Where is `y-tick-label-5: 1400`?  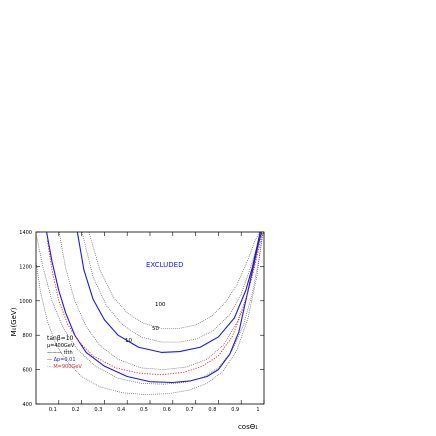
y-tick-label-5: 1400 is located at coordinates (25, 233).